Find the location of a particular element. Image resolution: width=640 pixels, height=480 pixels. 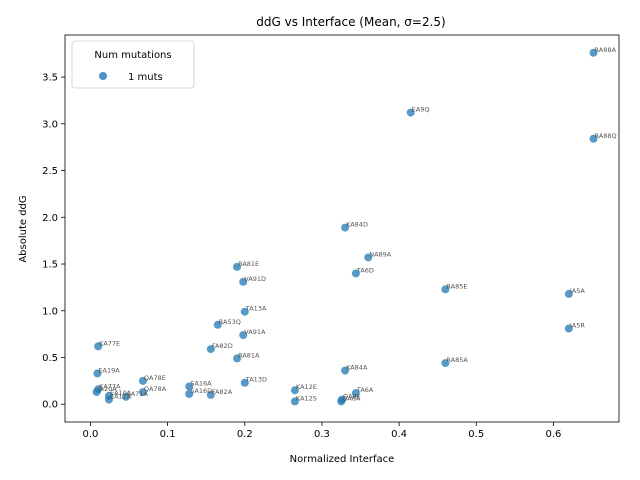

data-point-label: RA53Q is located at coordinates (230, 322).